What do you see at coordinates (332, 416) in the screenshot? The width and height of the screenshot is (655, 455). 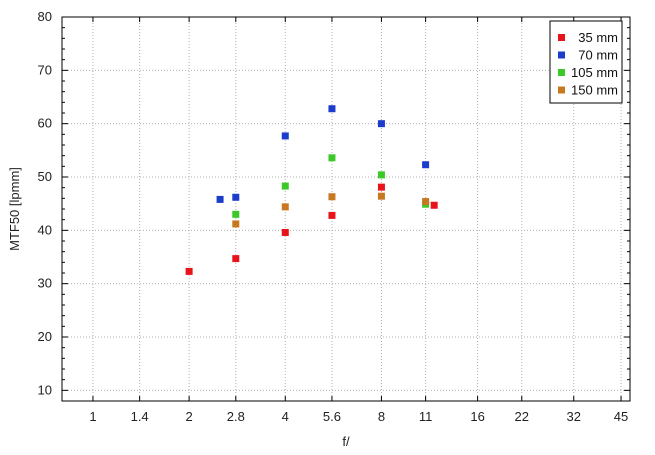 I see `x-tick-label: 5.6` at bounding box center [332, 416].